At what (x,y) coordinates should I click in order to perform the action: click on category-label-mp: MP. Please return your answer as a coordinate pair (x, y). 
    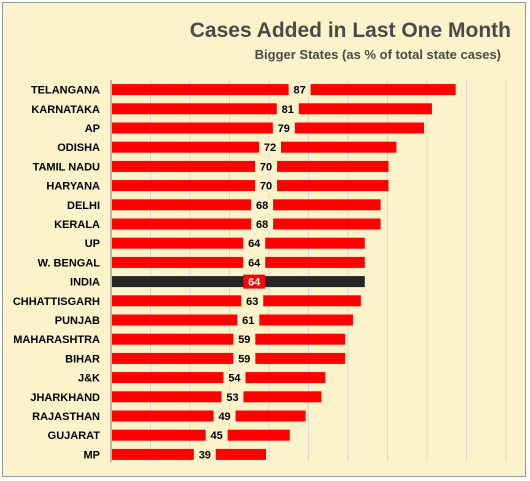
    Looking at the image, I should click on (92, 455).